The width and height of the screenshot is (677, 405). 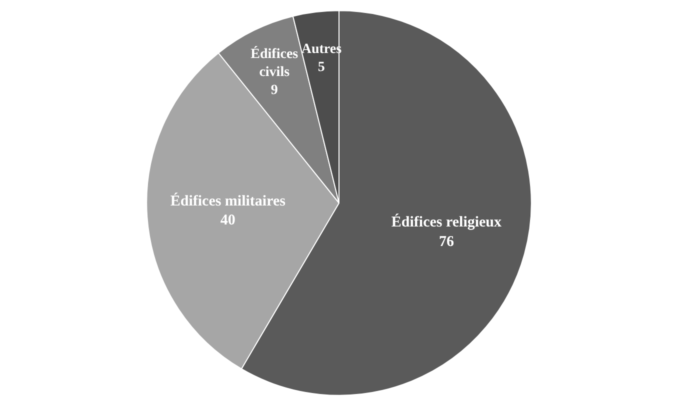 I want to click on slice-label: Édifices militaires, so click(x=228, y=201).